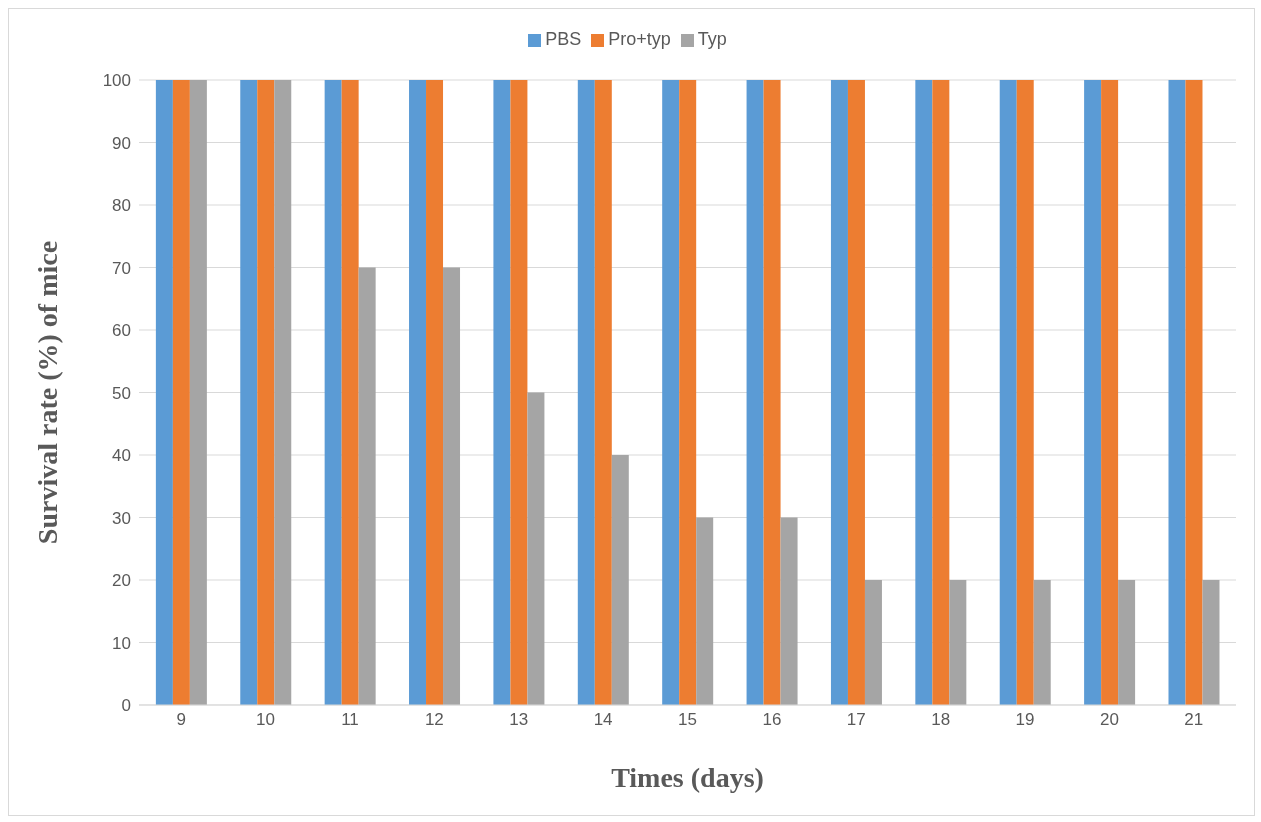 Image resolution: width=1261 pixels, height=822 pixels. What do you see at coordinates (121, 206) in the screenshot?
I see `y-tick-label: 80` at bounding box center [121, 206].